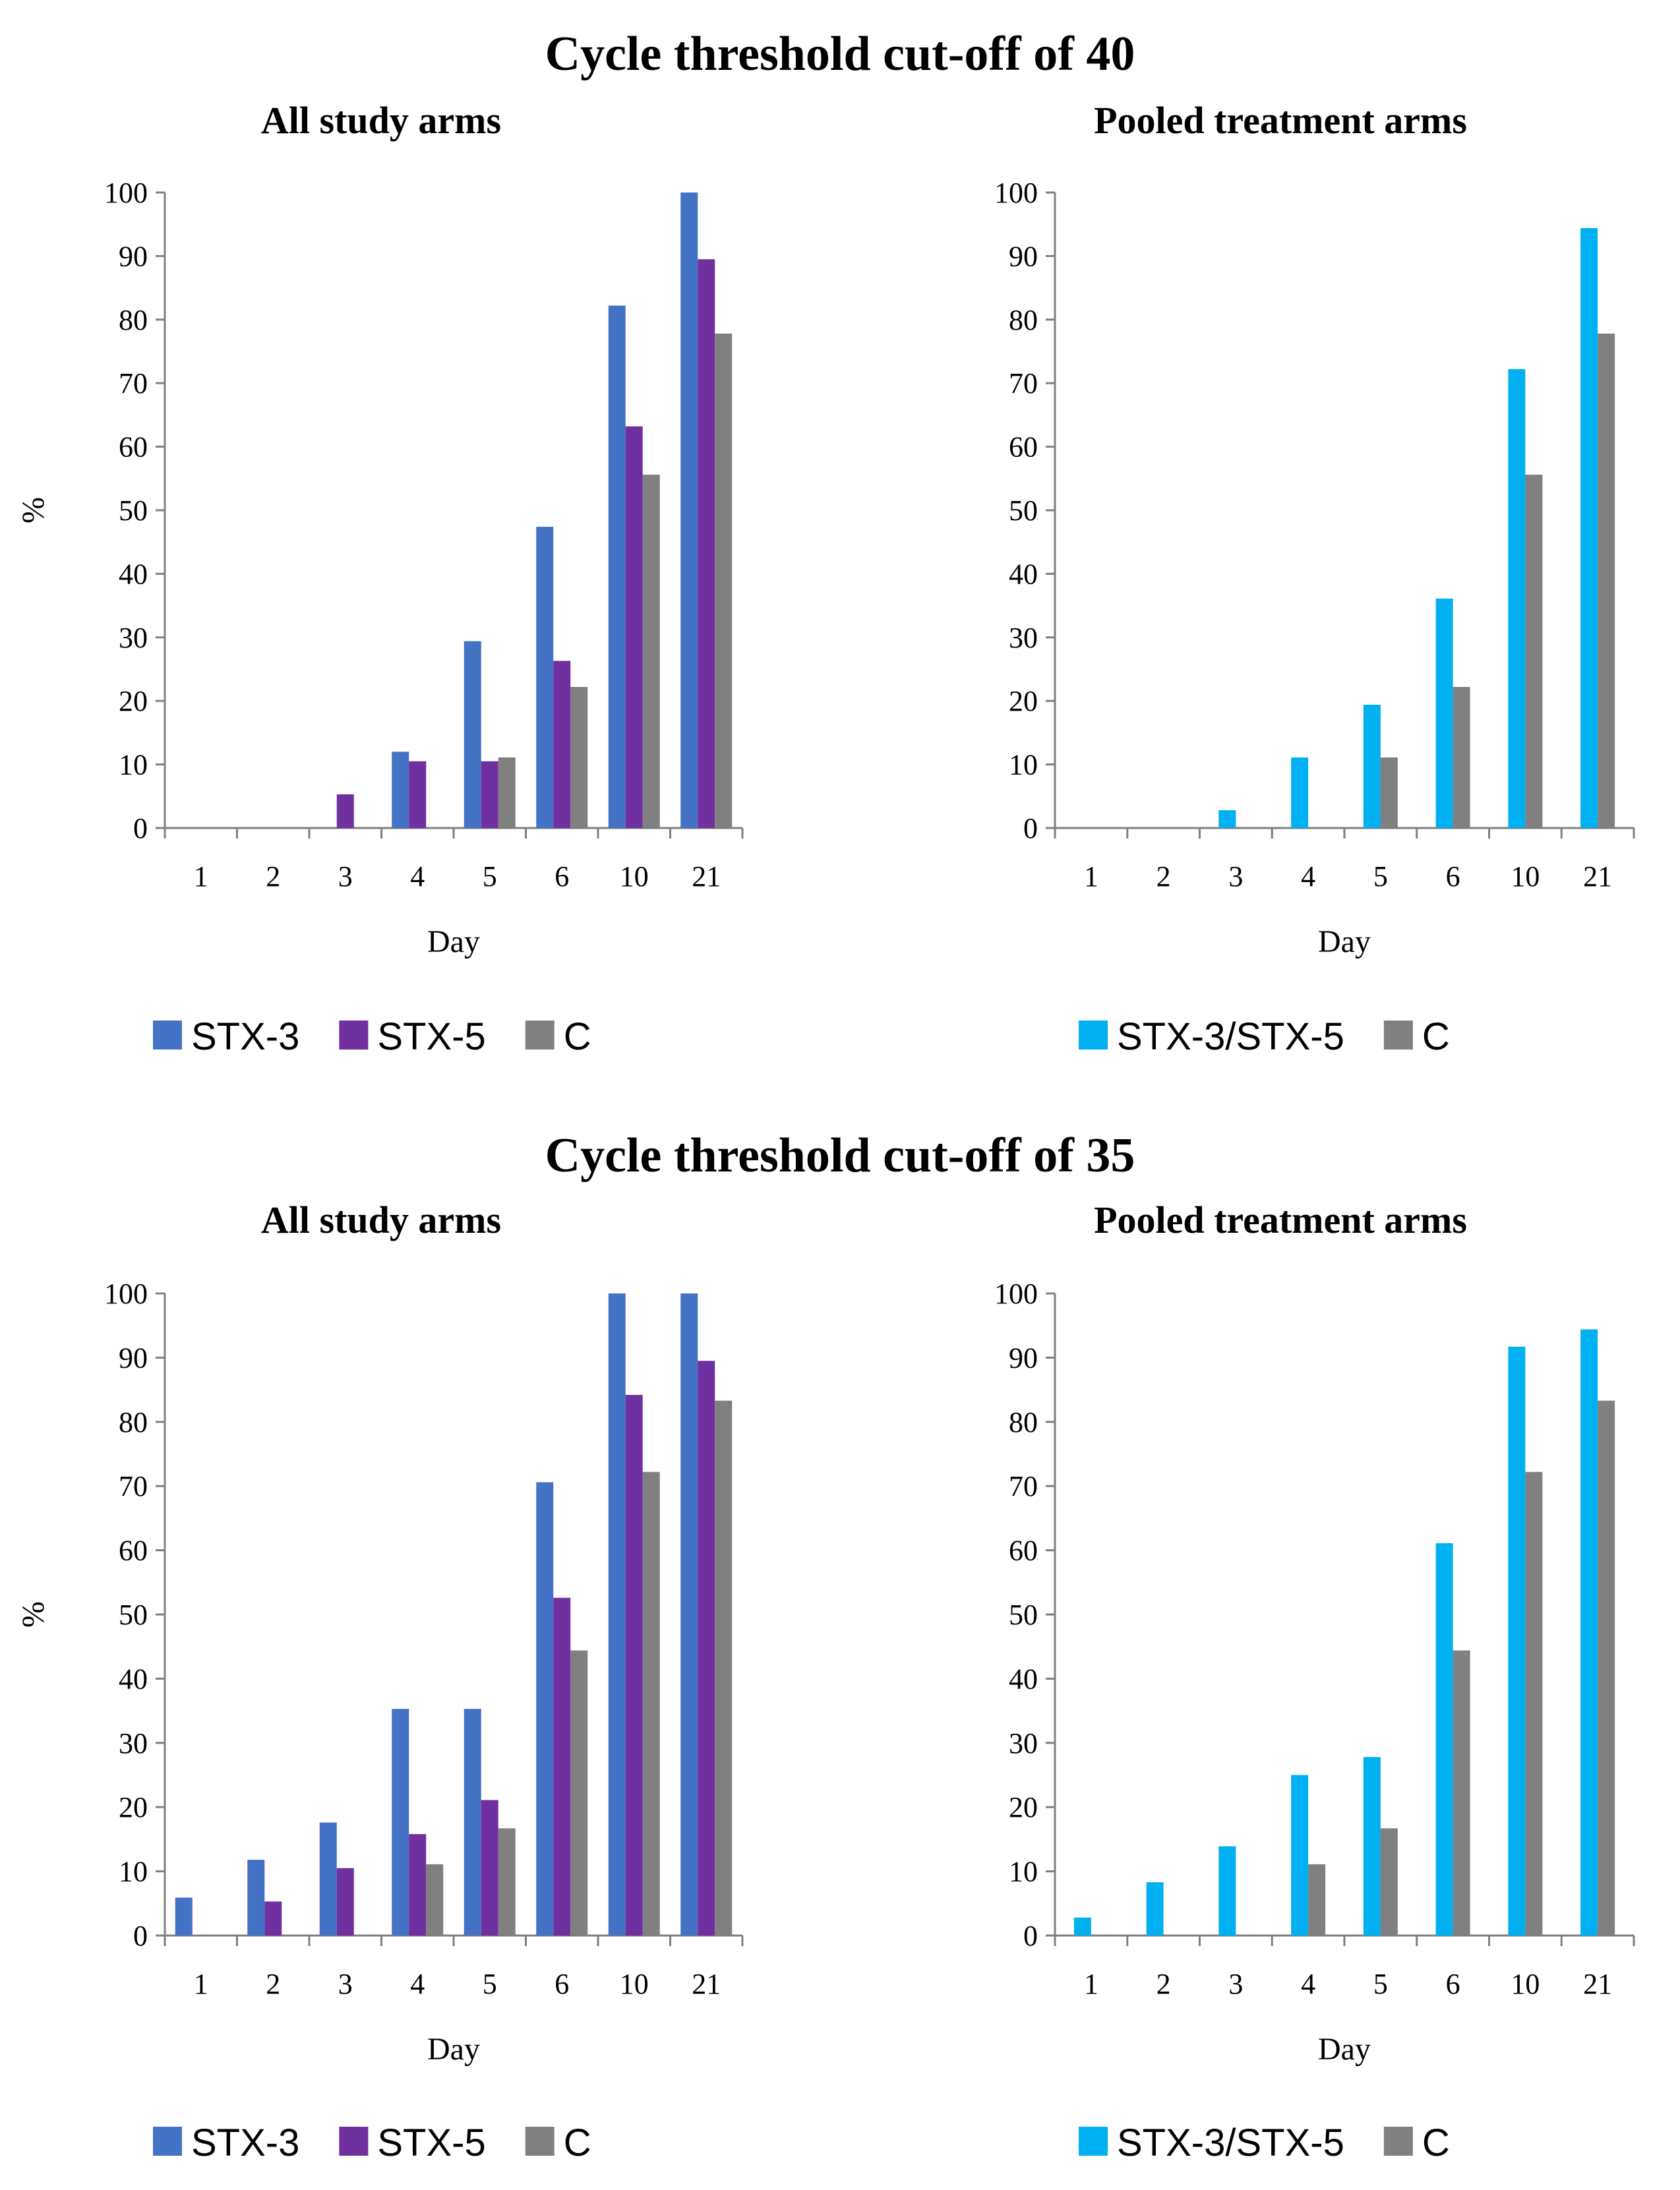 The image size is (1680, 2190). I want to click on chart-title-ct40-pooled: Pooled treatment arms, so click(1280, 120).